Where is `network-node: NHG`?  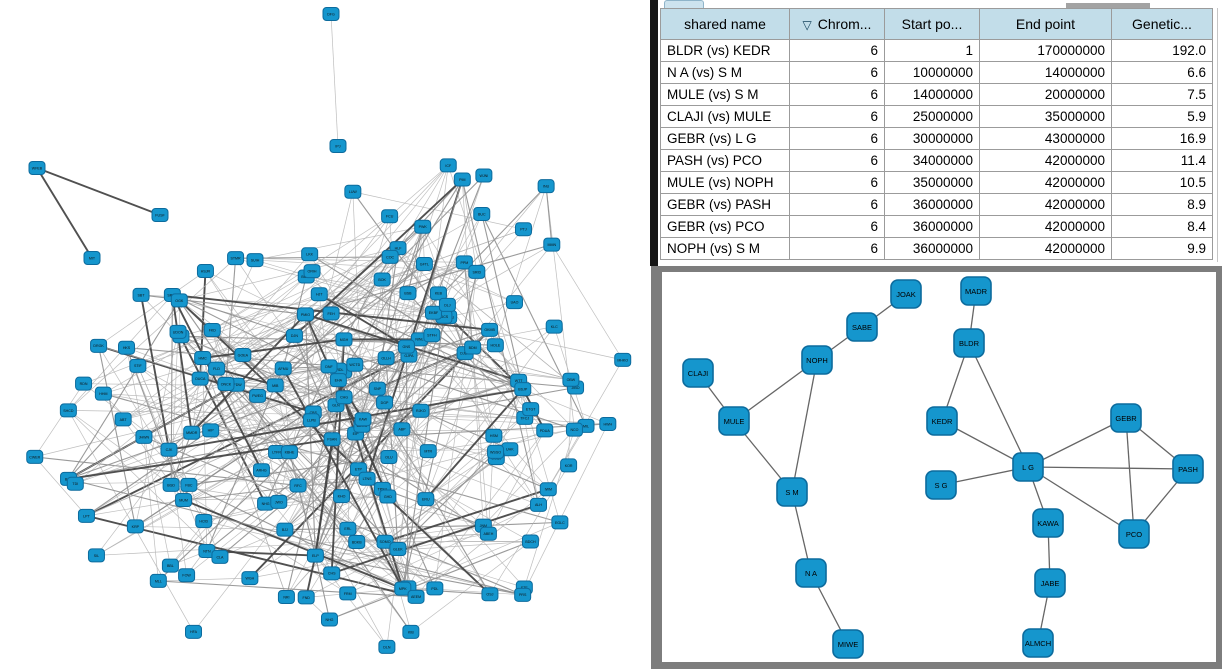
network-node: NHG is located at coordinates (329, 619).